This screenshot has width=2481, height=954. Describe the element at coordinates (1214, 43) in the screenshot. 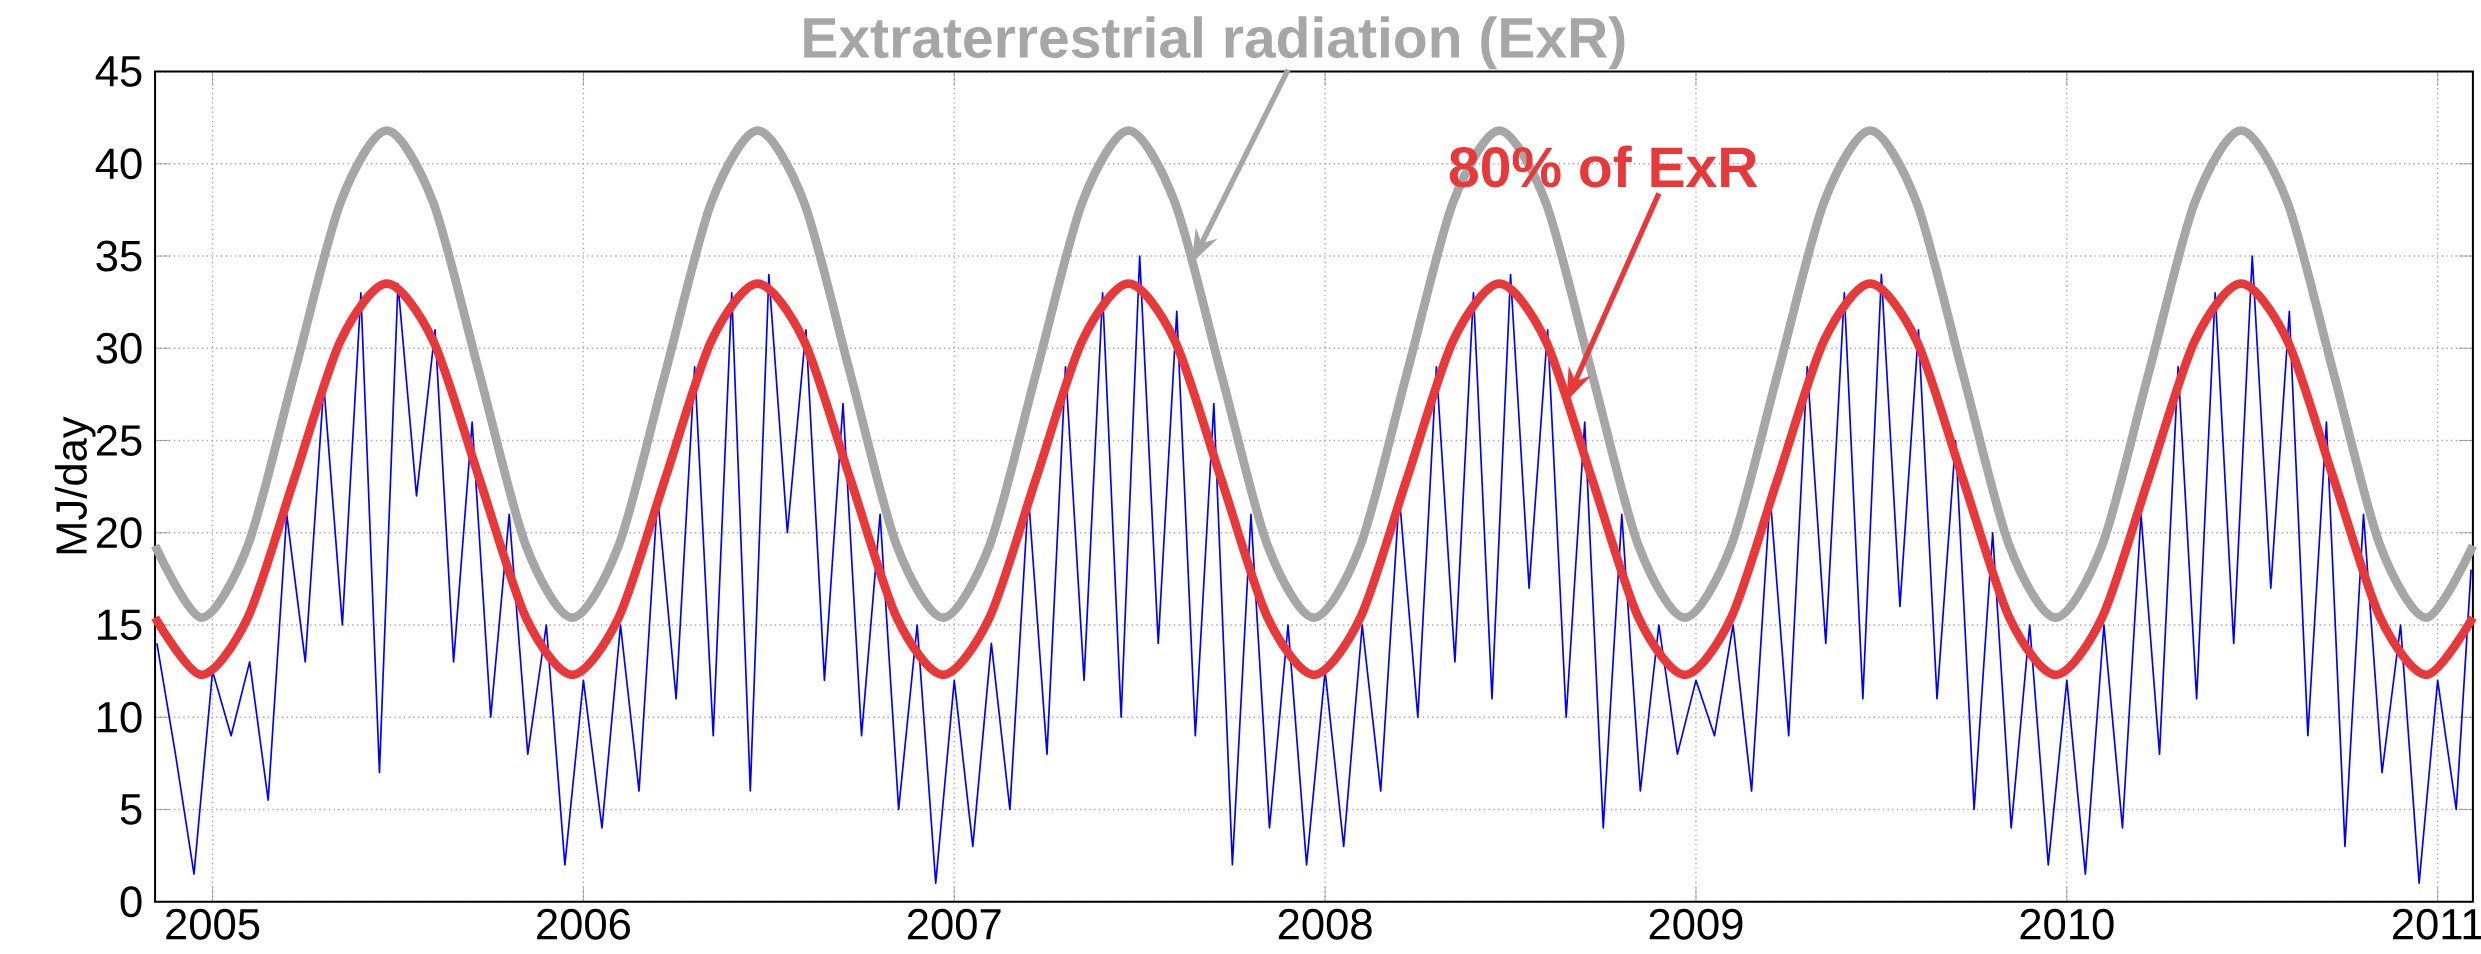

I see `text: Extraterrestrial radiation (ExR)` at that location.